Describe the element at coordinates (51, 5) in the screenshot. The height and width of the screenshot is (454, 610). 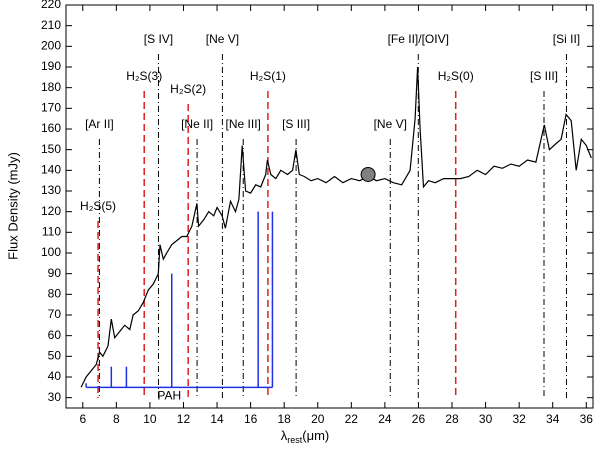
I see `y-tick-label: 220` at that location.